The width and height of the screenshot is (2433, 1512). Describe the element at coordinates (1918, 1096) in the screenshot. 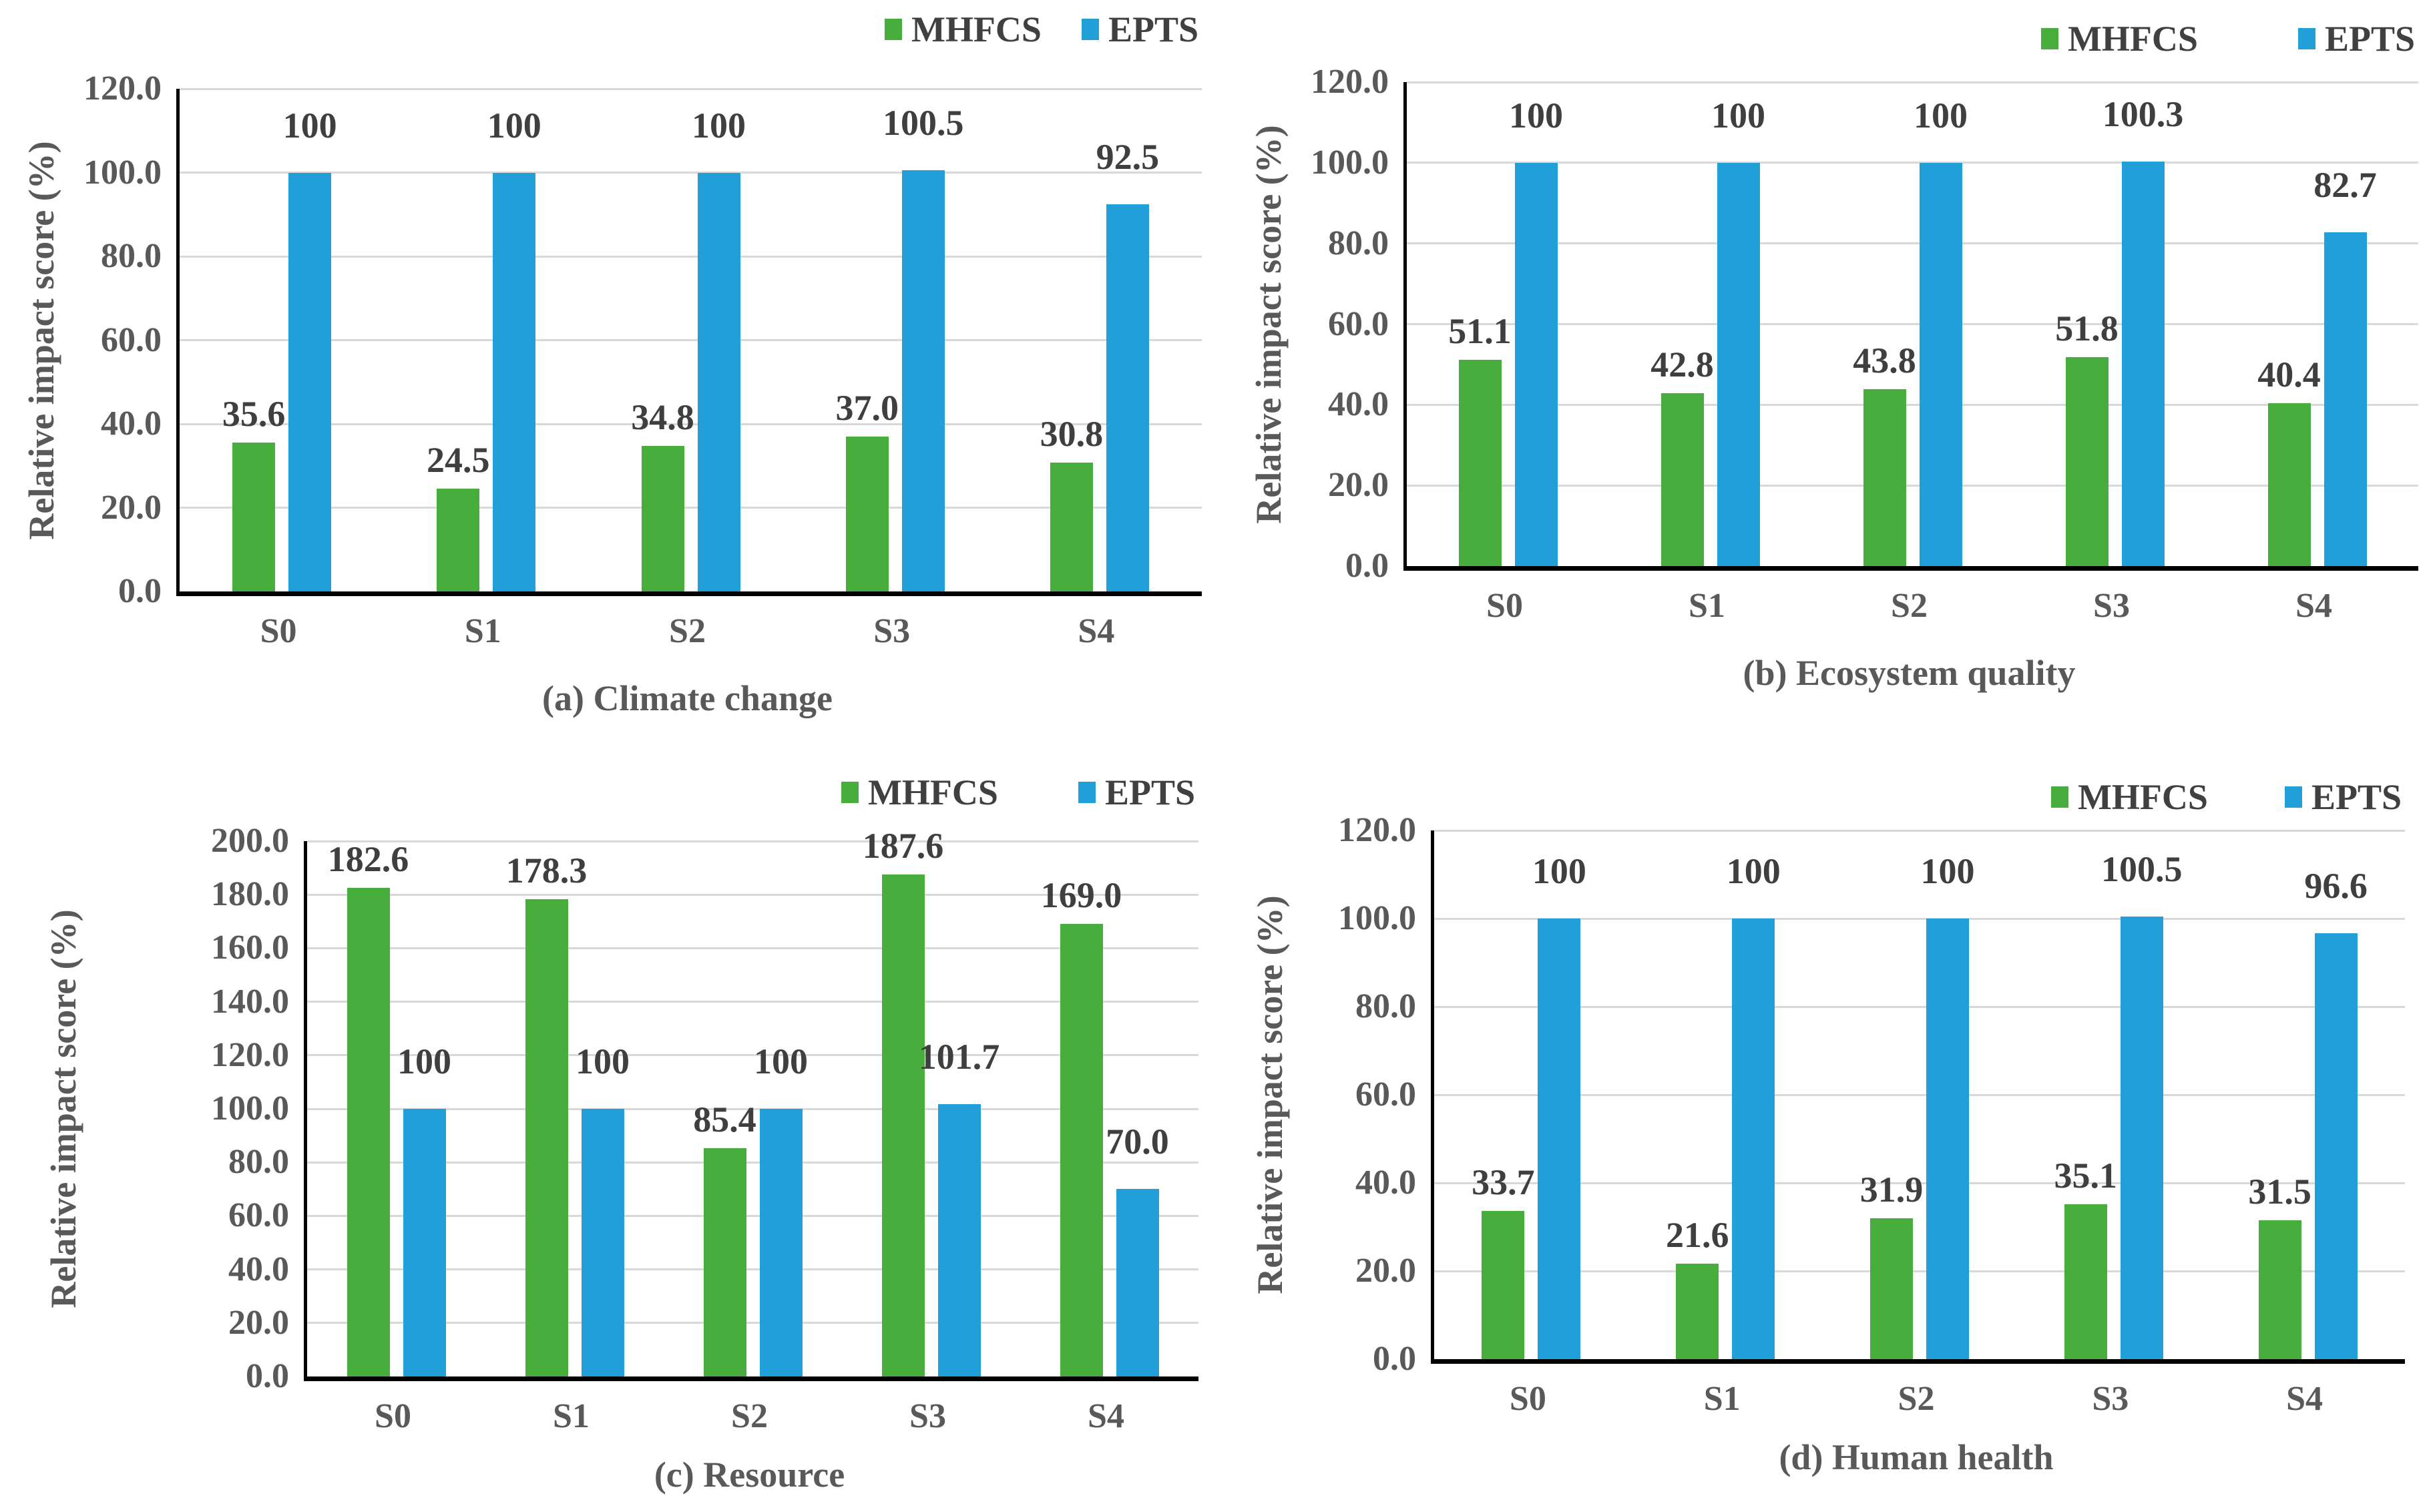

I see `plot-area: 33.7 100 21.6 100 31.9 100 35.1 100.5 31.5 96.6` at that location.